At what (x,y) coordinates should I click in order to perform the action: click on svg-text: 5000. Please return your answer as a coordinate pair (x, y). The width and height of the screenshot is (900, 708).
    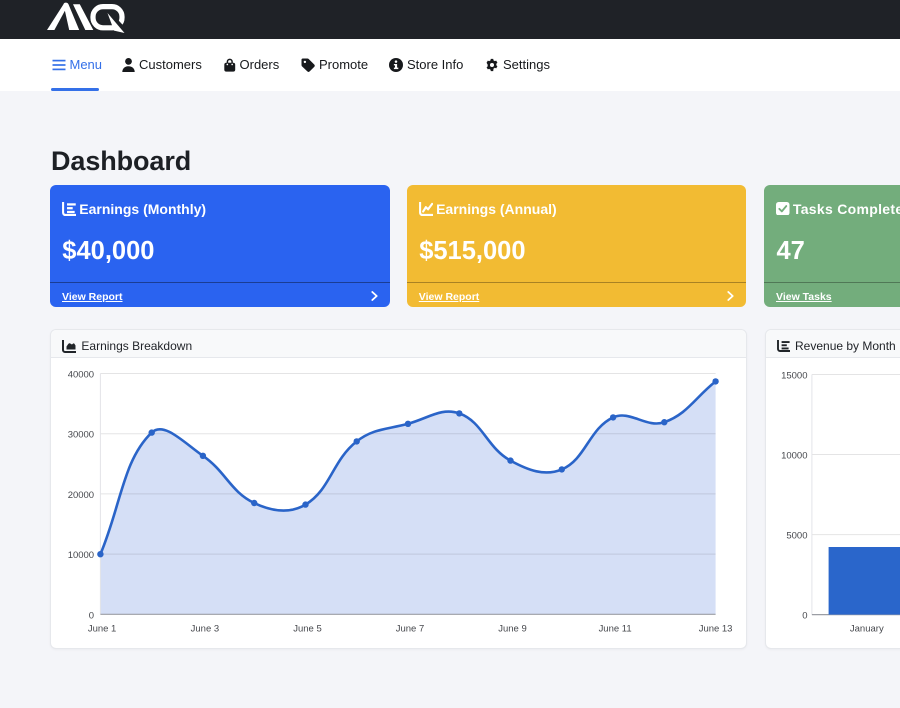
    Looking at the image, I should click on (796, 536).